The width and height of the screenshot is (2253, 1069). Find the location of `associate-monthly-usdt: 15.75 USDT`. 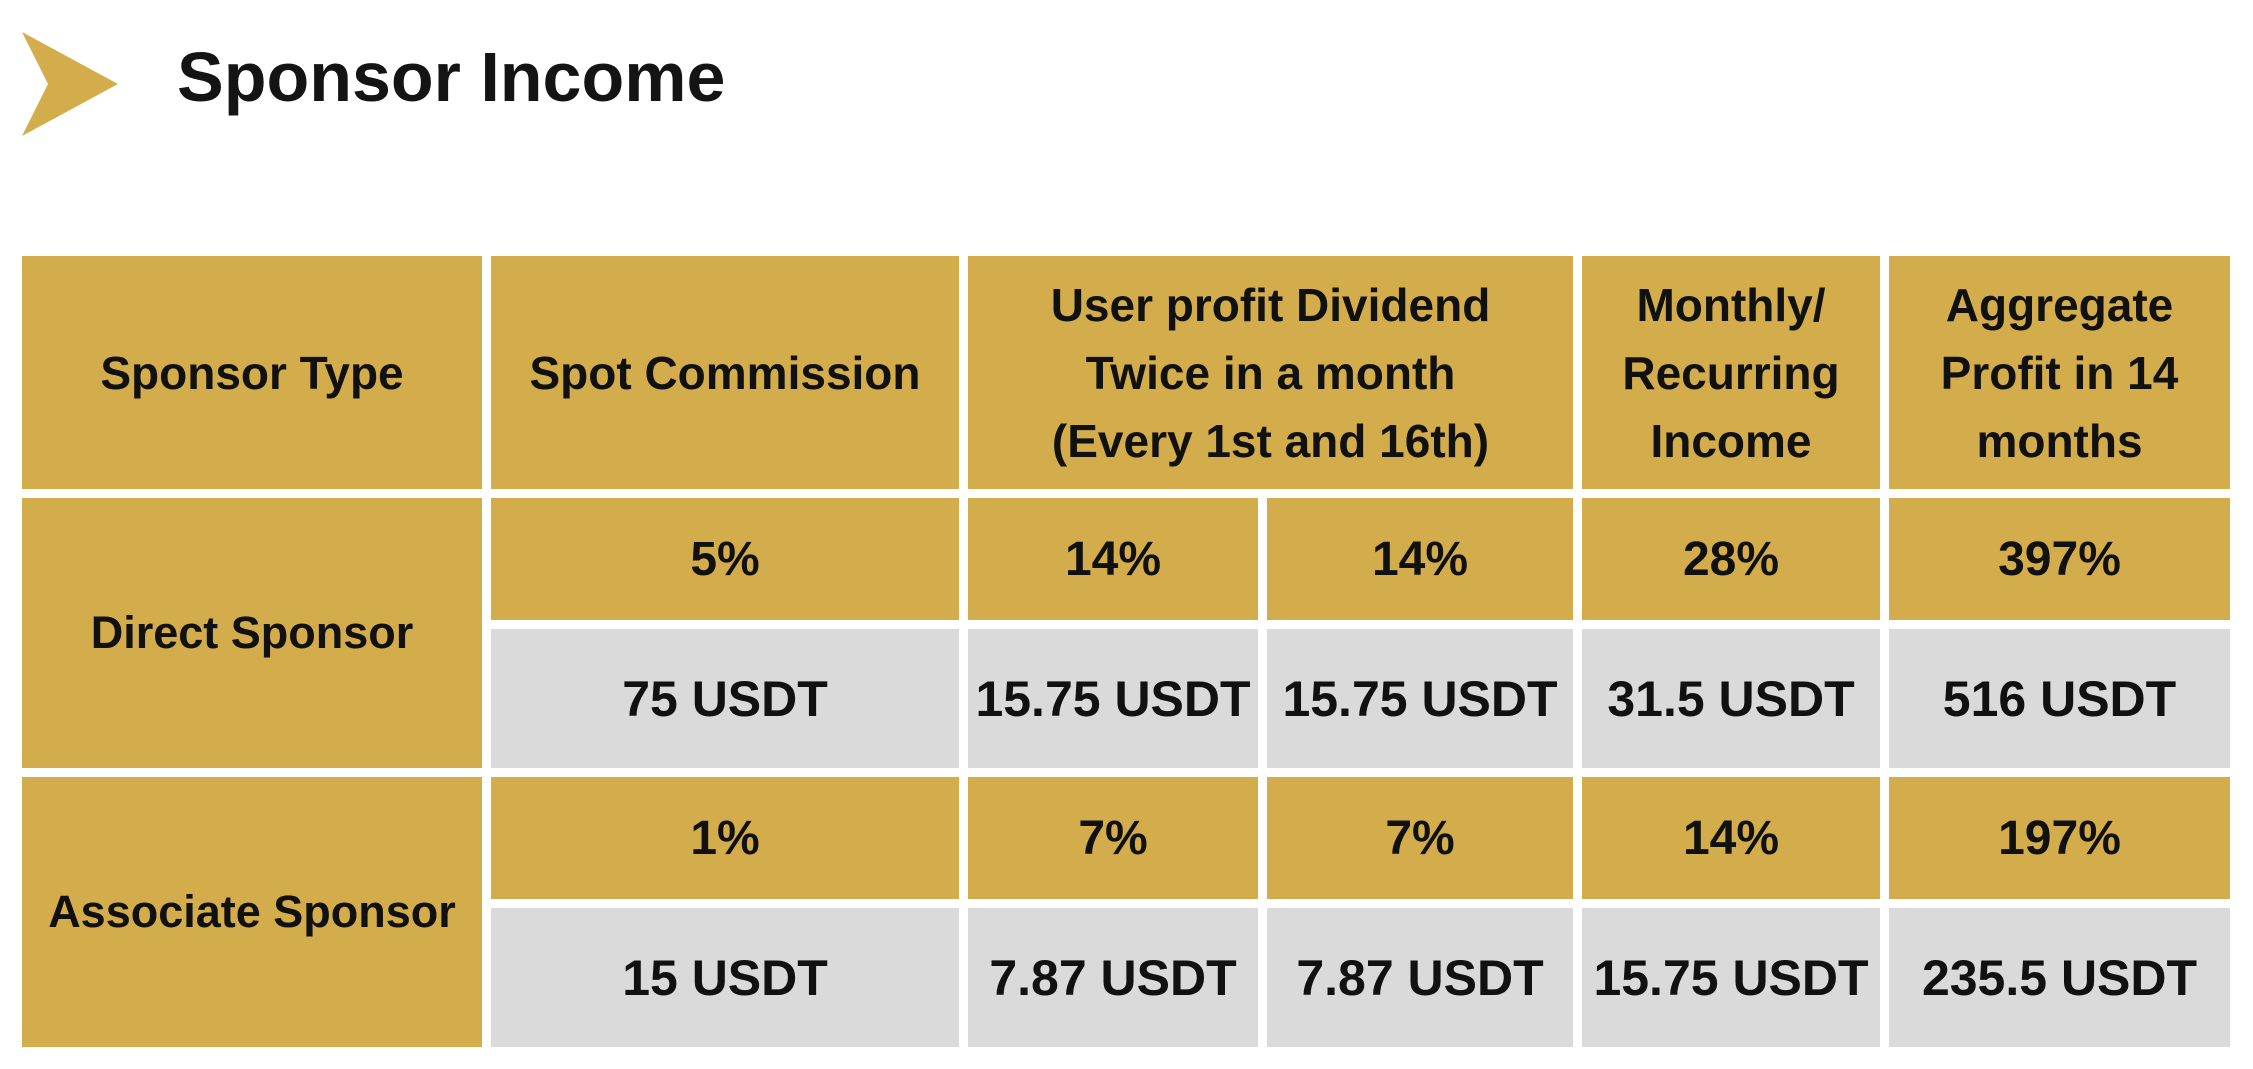

associate-monthly-usdt: 15.75 USDT is located at coordinates (1731, 977).